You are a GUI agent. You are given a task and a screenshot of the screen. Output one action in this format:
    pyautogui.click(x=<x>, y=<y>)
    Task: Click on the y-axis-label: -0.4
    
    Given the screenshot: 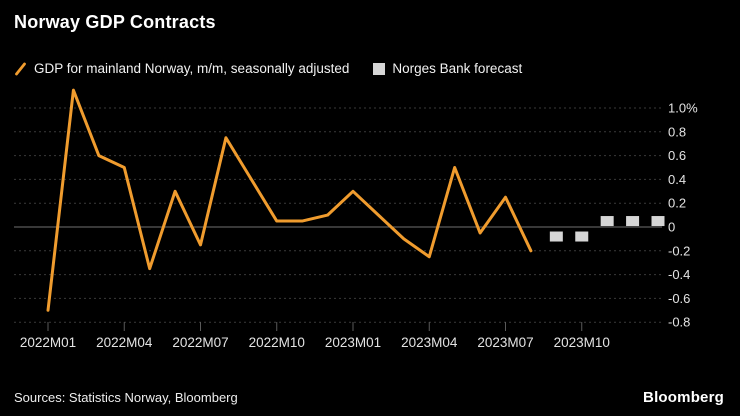 What is the action you would take?
    pyautogui.click(x=679, y=274)
    